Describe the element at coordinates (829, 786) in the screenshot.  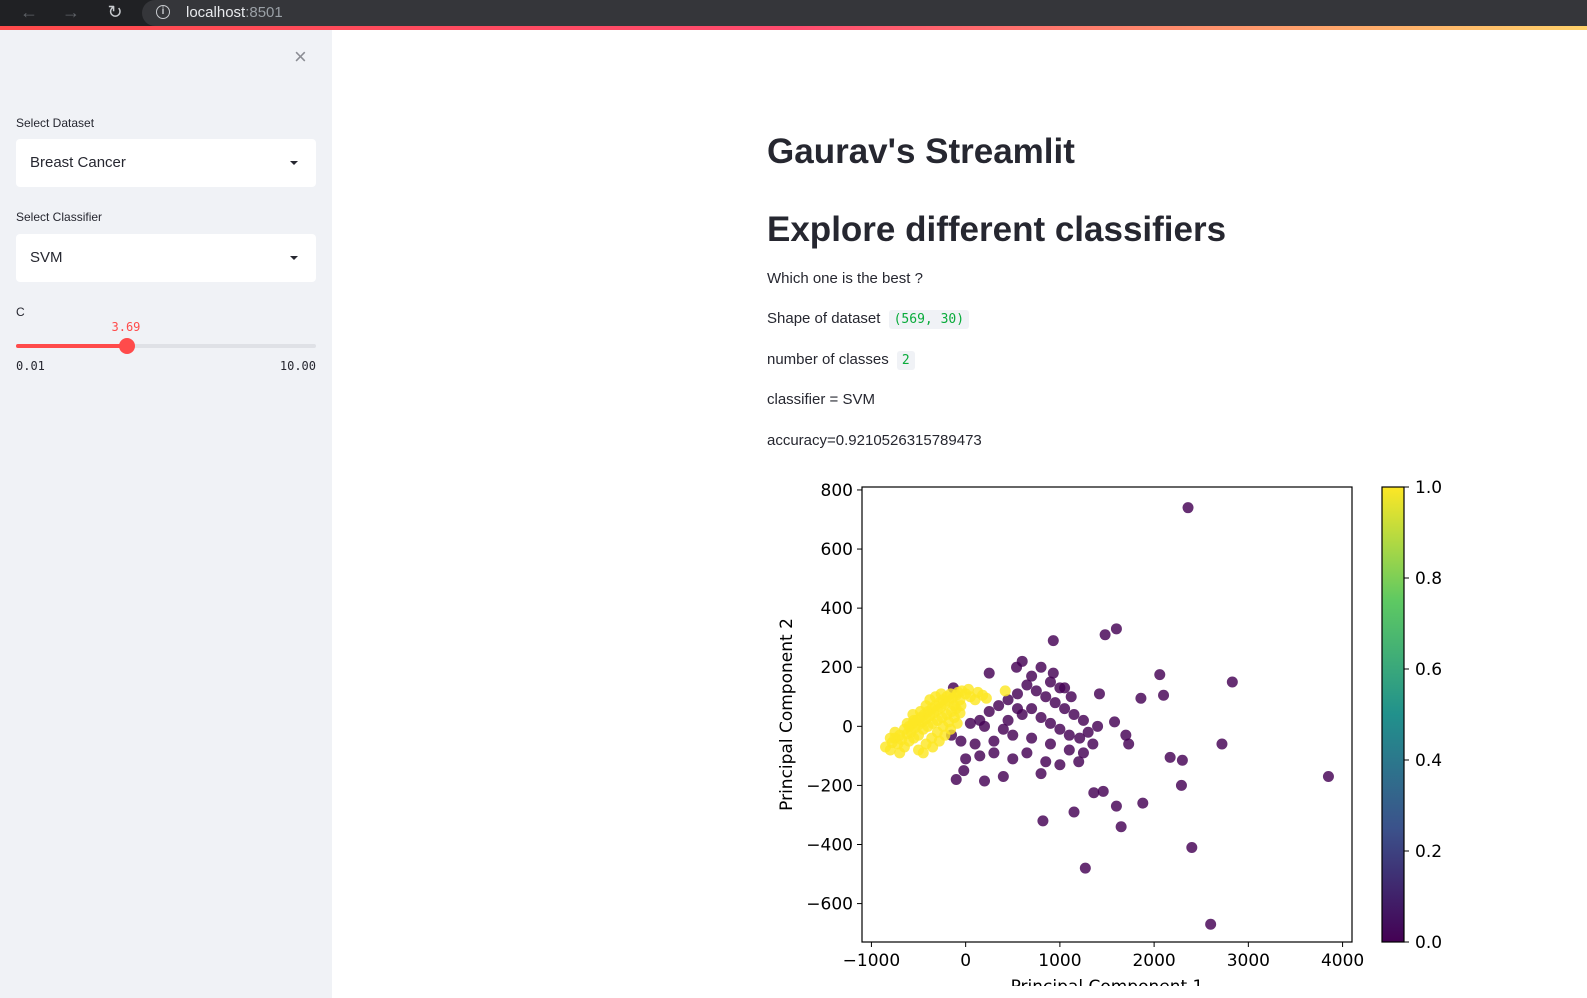
I see `y-tick-label: −200` at that location.